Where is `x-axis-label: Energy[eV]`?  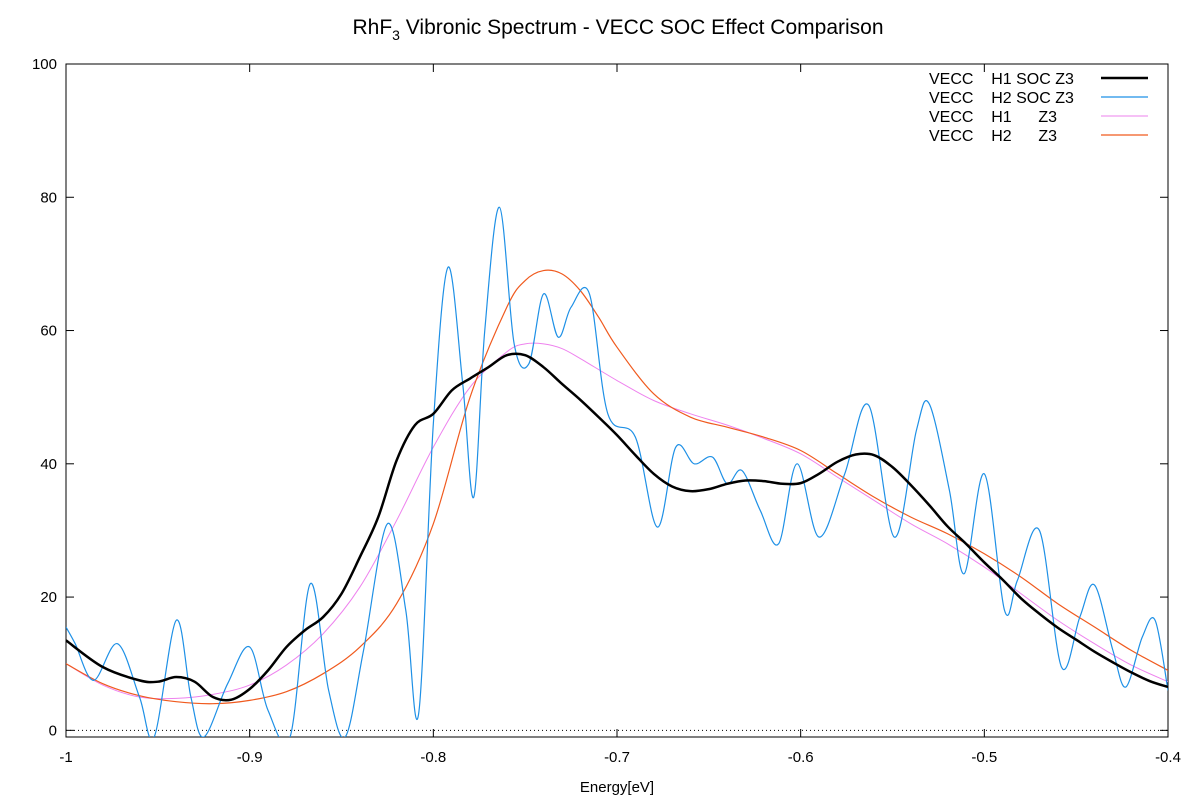
x-axis-label: Energy[eV] is located at coordinates (617, 787).